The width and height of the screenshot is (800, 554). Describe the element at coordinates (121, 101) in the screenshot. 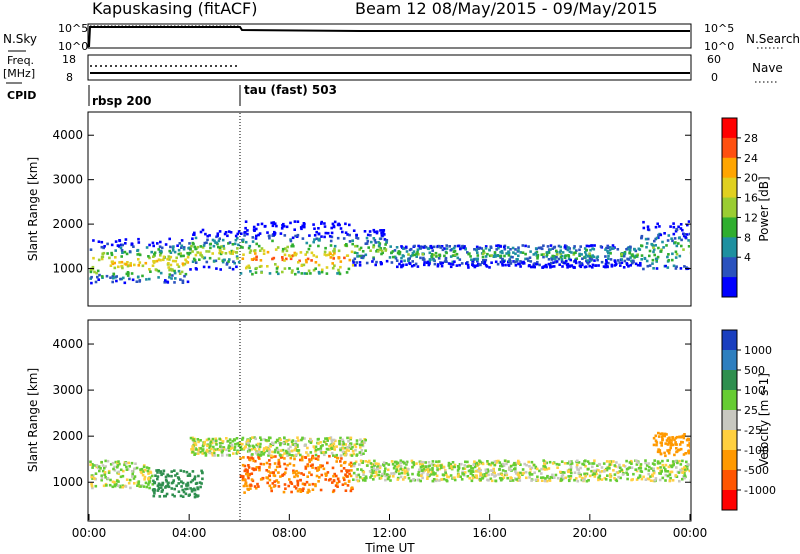

I see `cpid-program-rbsp: rbsp 200` at that location.